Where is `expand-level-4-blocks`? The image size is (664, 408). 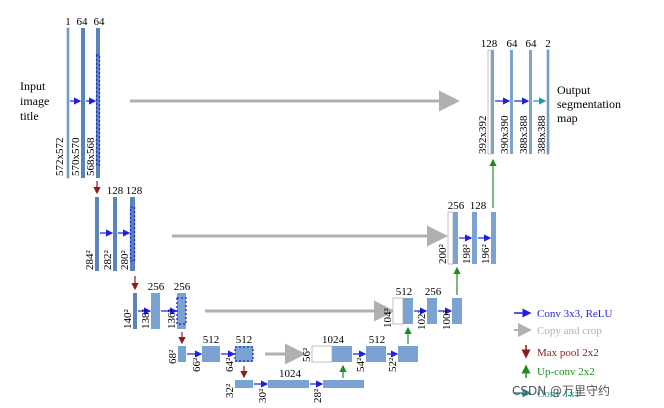 expand-level-4-blocks is located at coordinates (364, 354).